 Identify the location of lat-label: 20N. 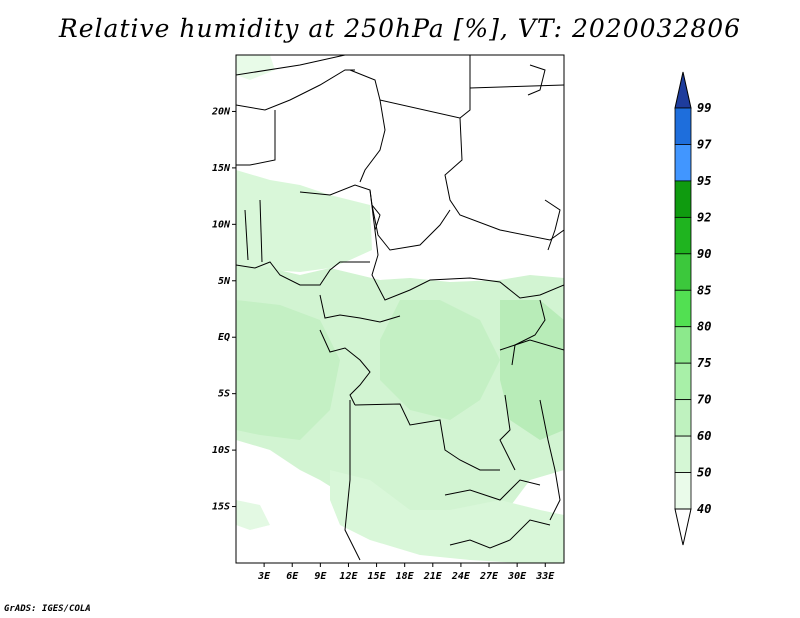
(221, 111).